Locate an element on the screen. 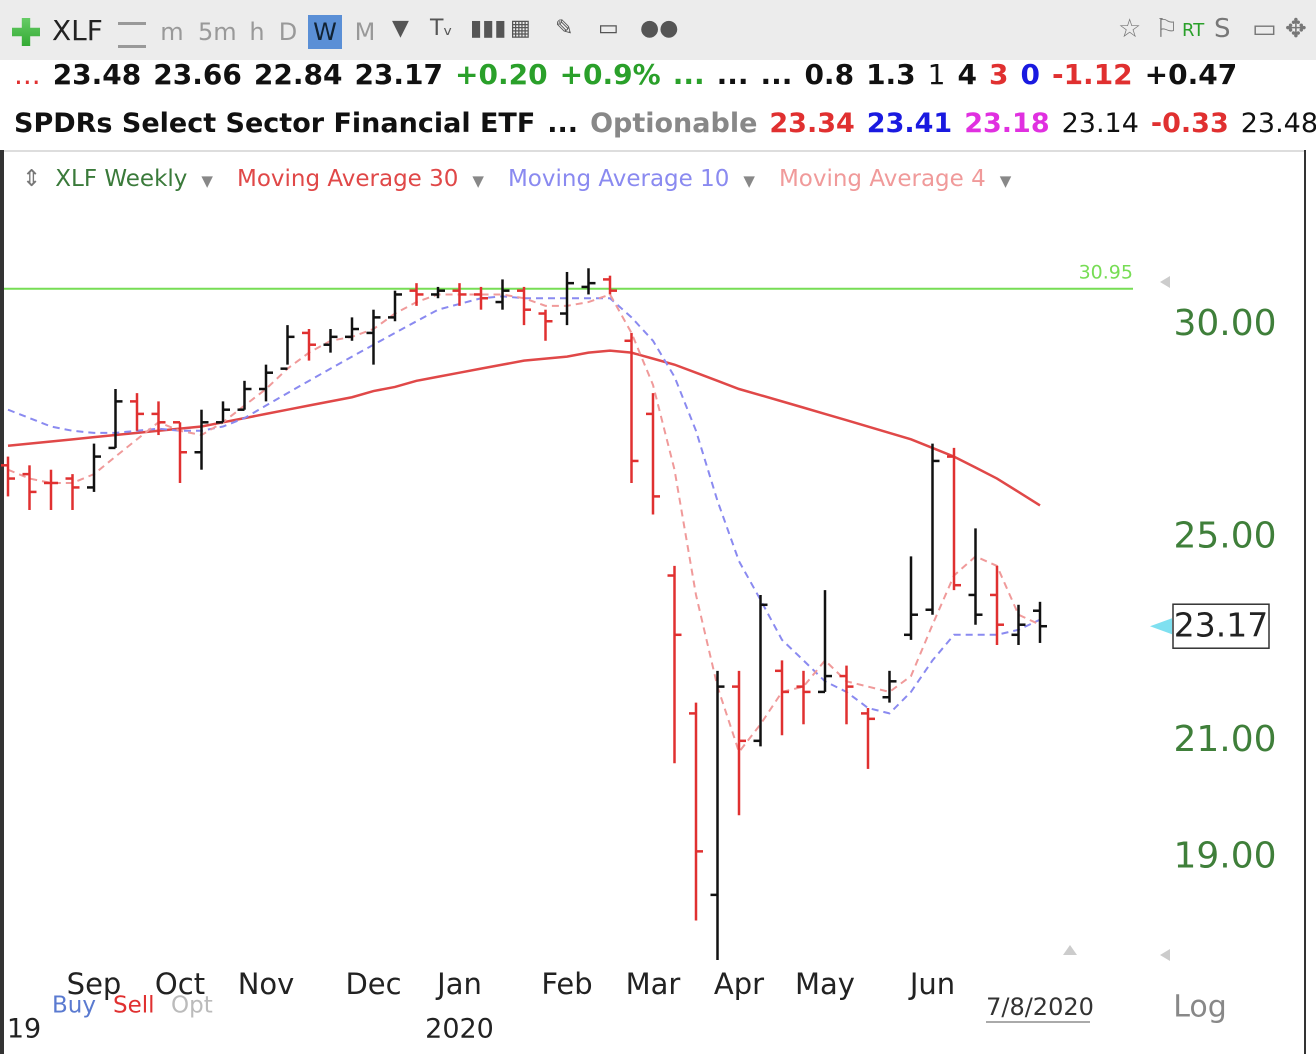 Image resolution: width=1316 pixels, height=1054 pixels. x-tick-label: Mar is located at coordinates (653, 984).